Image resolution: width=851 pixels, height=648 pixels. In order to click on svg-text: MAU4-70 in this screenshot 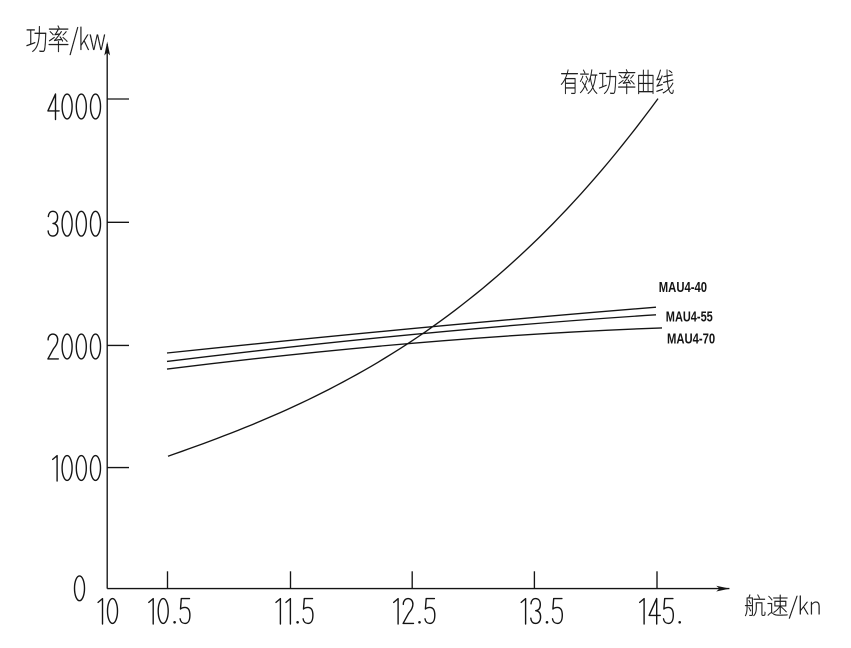, I will do `click(691, 338)`.